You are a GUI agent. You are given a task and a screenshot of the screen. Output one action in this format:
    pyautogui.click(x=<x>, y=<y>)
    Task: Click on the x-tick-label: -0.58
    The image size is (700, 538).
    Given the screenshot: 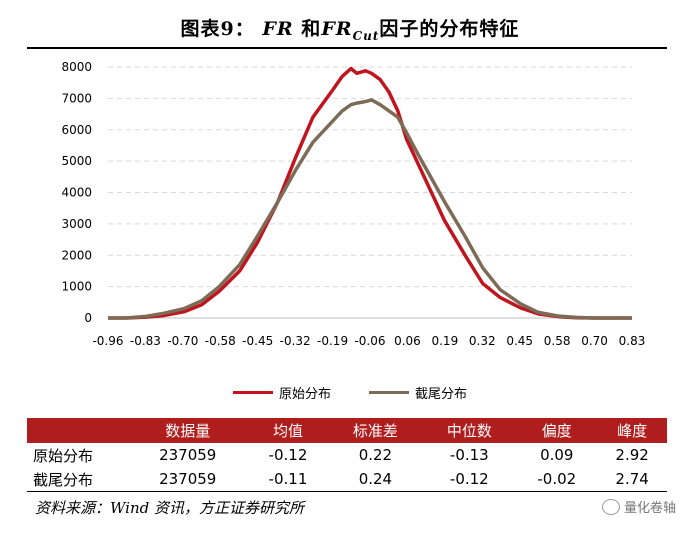 What is the action you would take?
    pyautogui.click(x=220, y=341)
    